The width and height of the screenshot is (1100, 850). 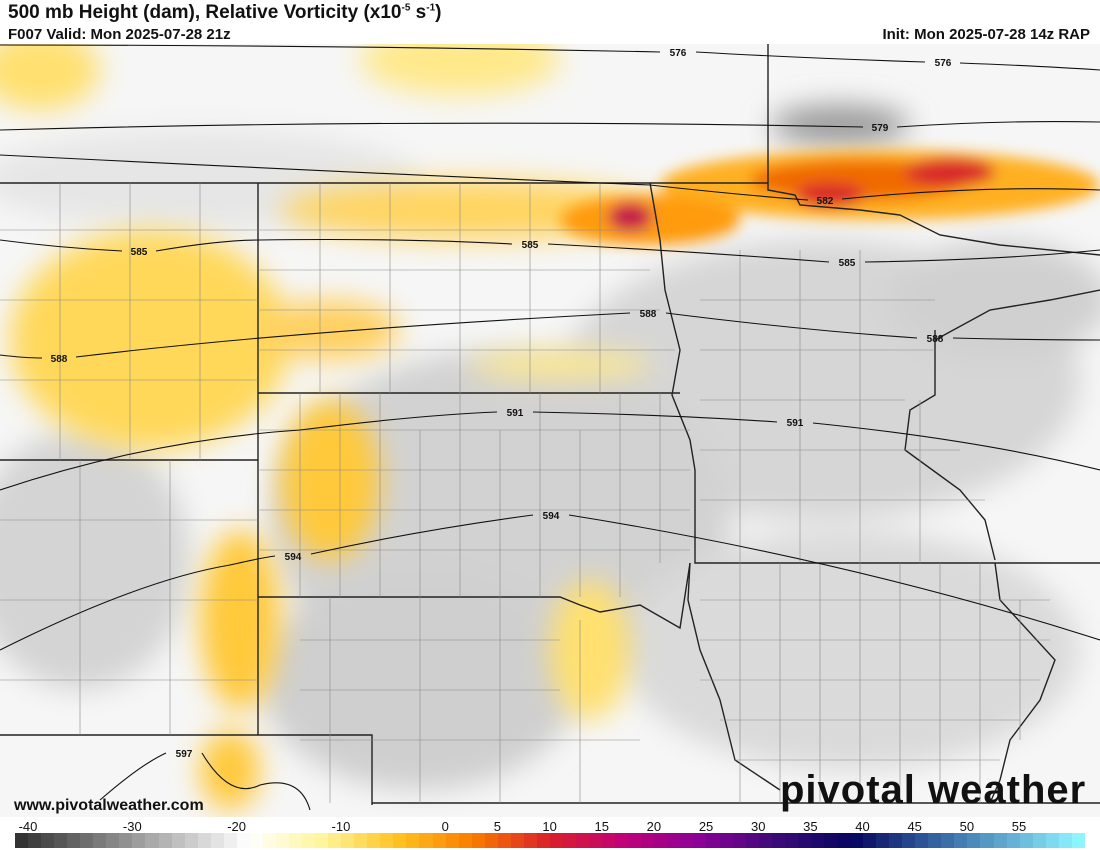 I want to click on colorbar-tick-label: 50, so click(x=967, y=826).